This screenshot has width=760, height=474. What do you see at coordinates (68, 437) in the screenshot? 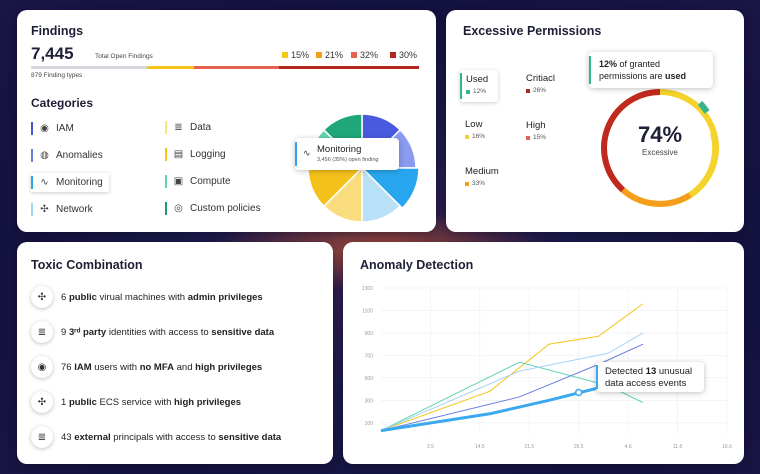
I see `toxic-row-part: 43` at bounding box center [68, 437].